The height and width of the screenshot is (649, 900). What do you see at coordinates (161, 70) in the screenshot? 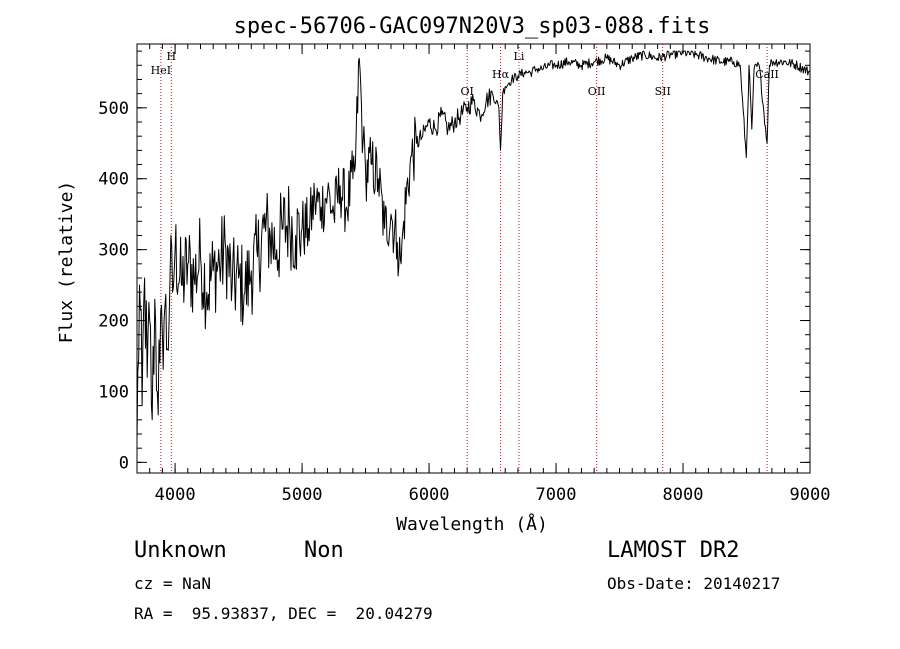
I see `marker-label: HeI` at bounding box center [161, 70].